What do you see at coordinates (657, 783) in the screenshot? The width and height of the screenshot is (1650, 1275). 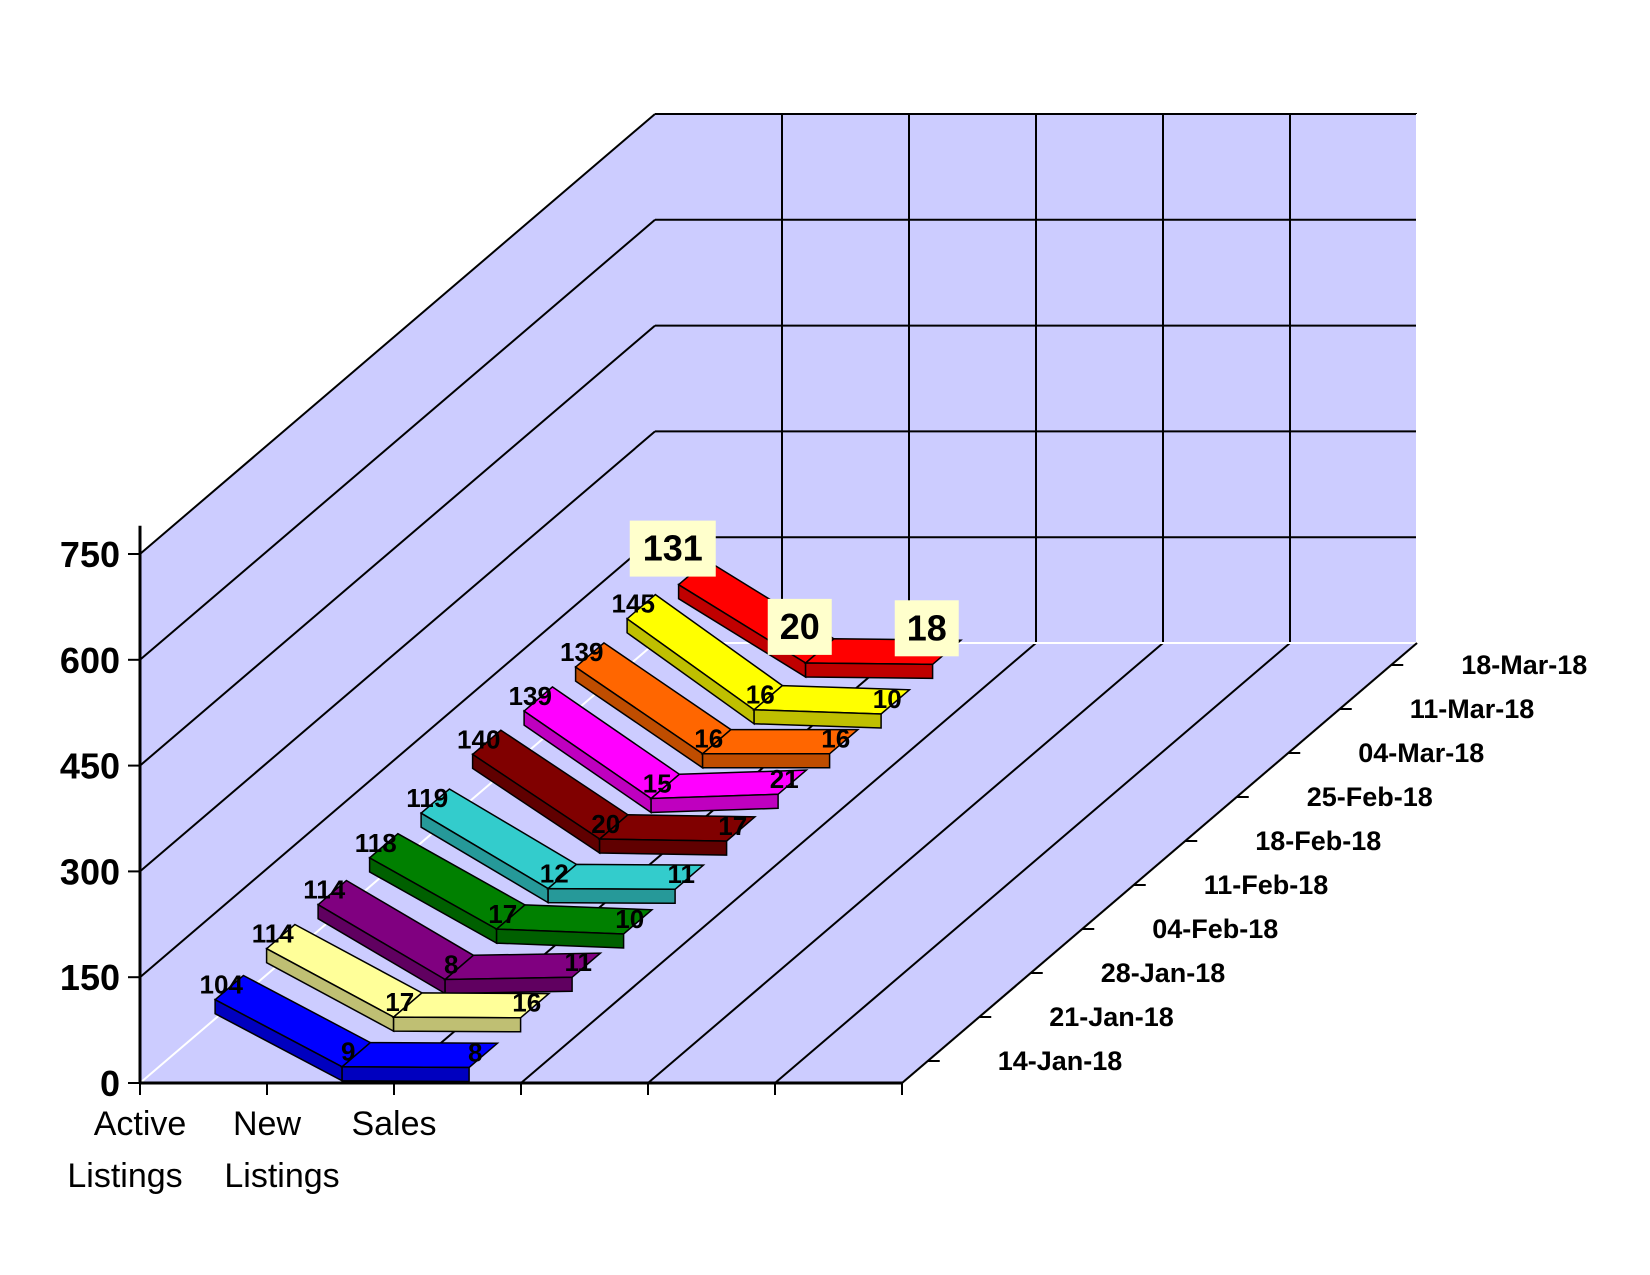 I see `data-label: 15` at bounding box center [657, 783].